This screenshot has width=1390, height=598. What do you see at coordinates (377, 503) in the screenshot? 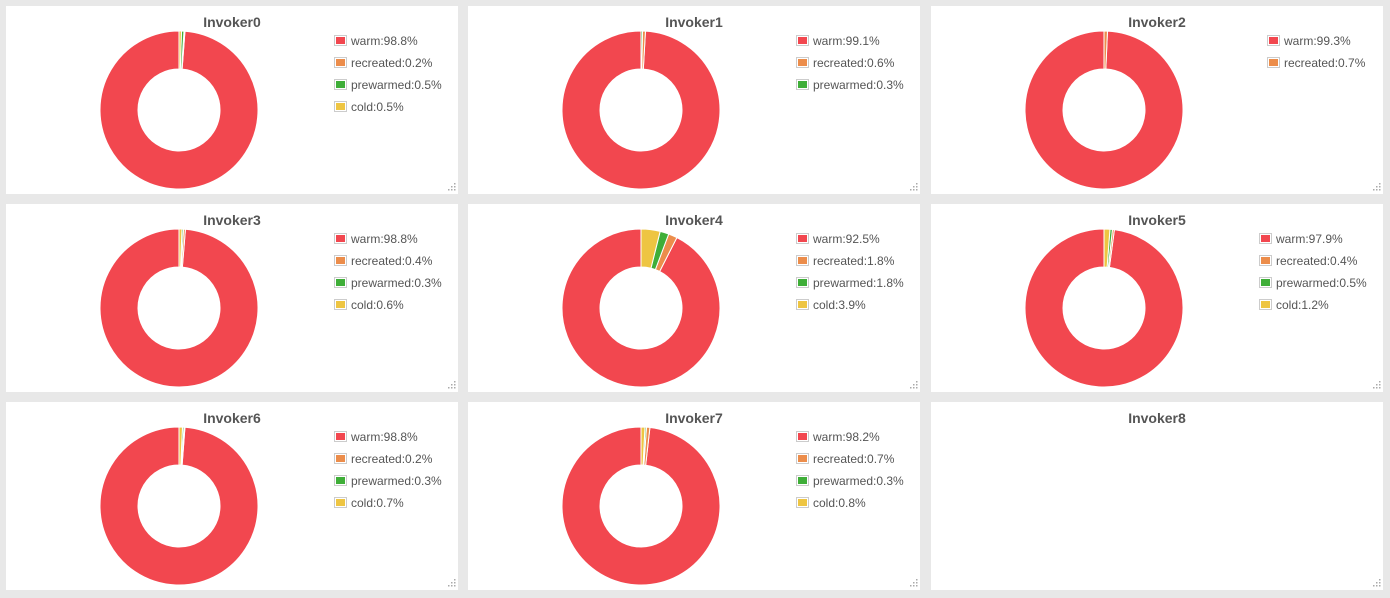
I see `legend-label: cold:0.7%` at bounding box center [377, 503].